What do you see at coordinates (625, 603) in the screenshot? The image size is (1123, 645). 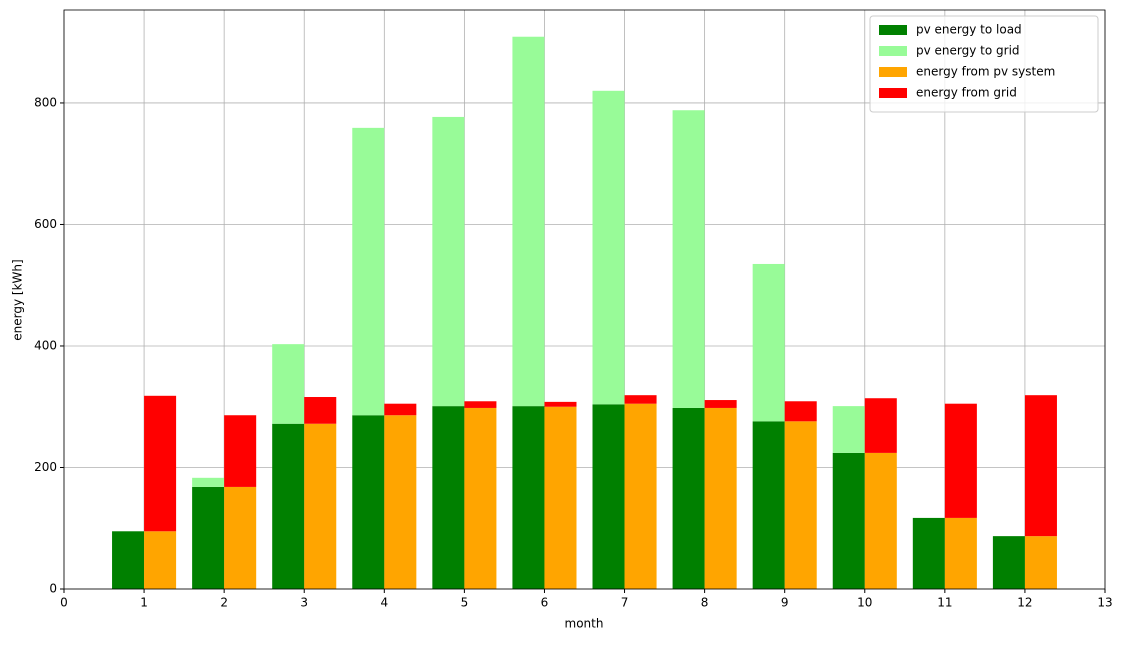 I see `x-tick-label: 7` at bounding box center [625, 603].